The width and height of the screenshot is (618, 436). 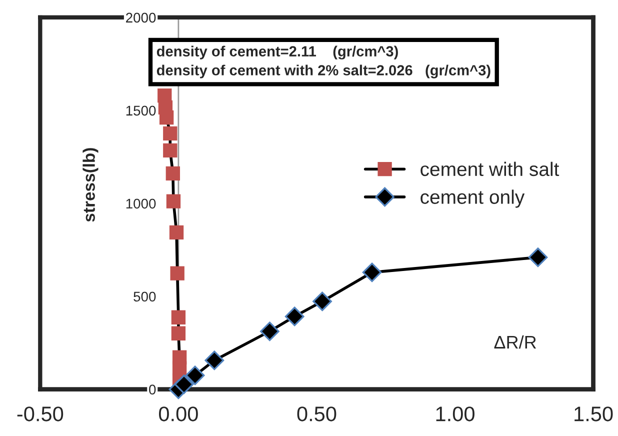 What do you see at coordinates (323, 62) in the screenshot?
I see `annotation: density of cement=2.11 (gr/cm^3) density of cement with 2% salt=2.026 (gr/cm^3)` at bounding box center [323, 62].